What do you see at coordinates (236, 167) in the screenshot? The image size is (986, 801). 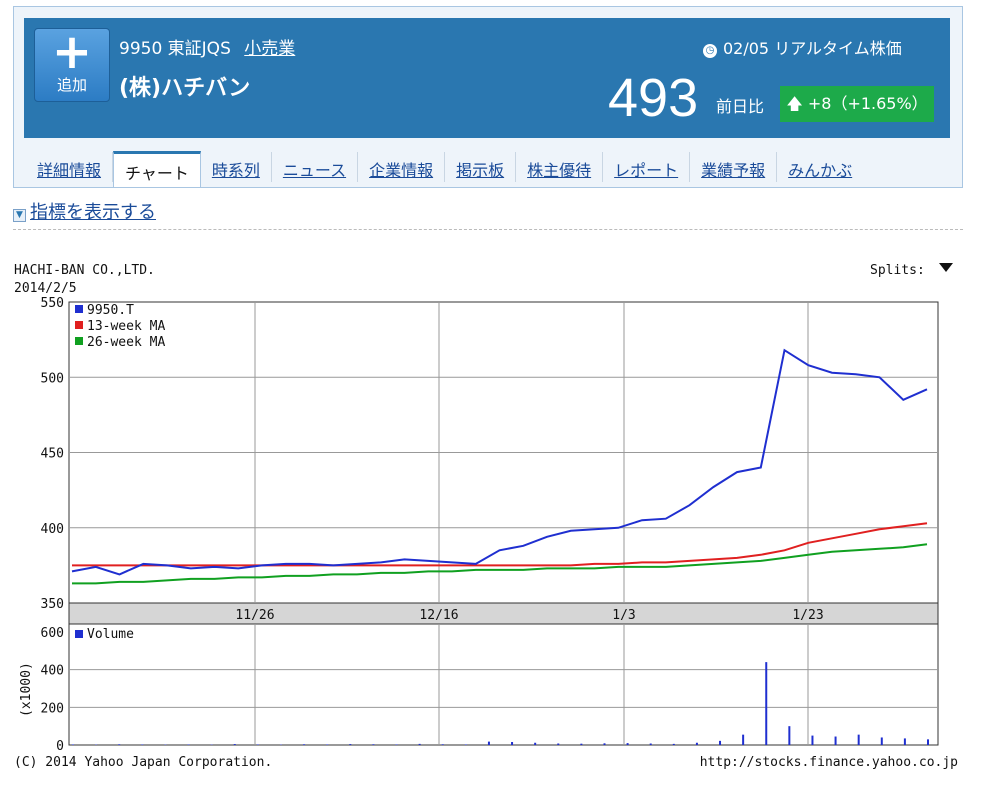 I see `tab-2: 時系列` at bounding box center [236, 167].